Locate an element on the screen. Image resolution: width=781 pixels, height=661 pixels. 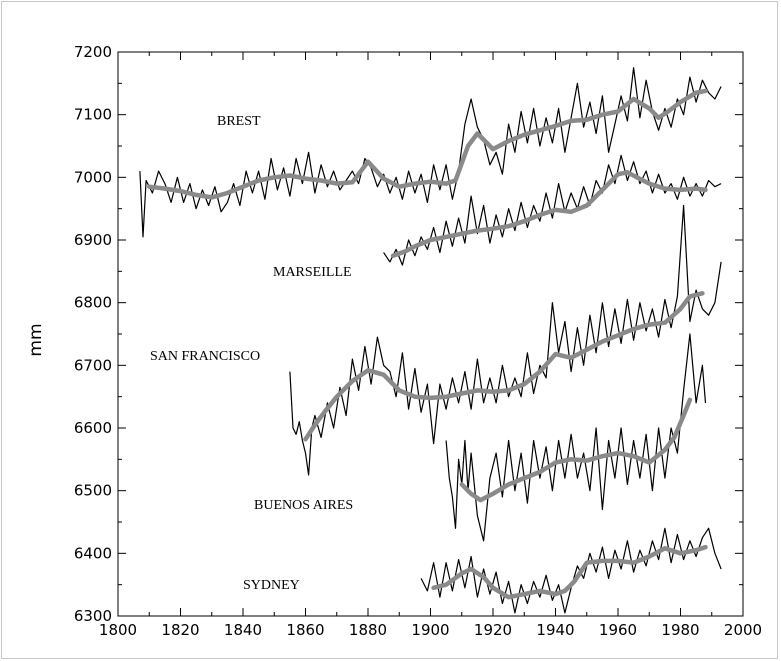
station-label-san-francisco: SAN FRANCISCO is located at coordinates (205, 356).